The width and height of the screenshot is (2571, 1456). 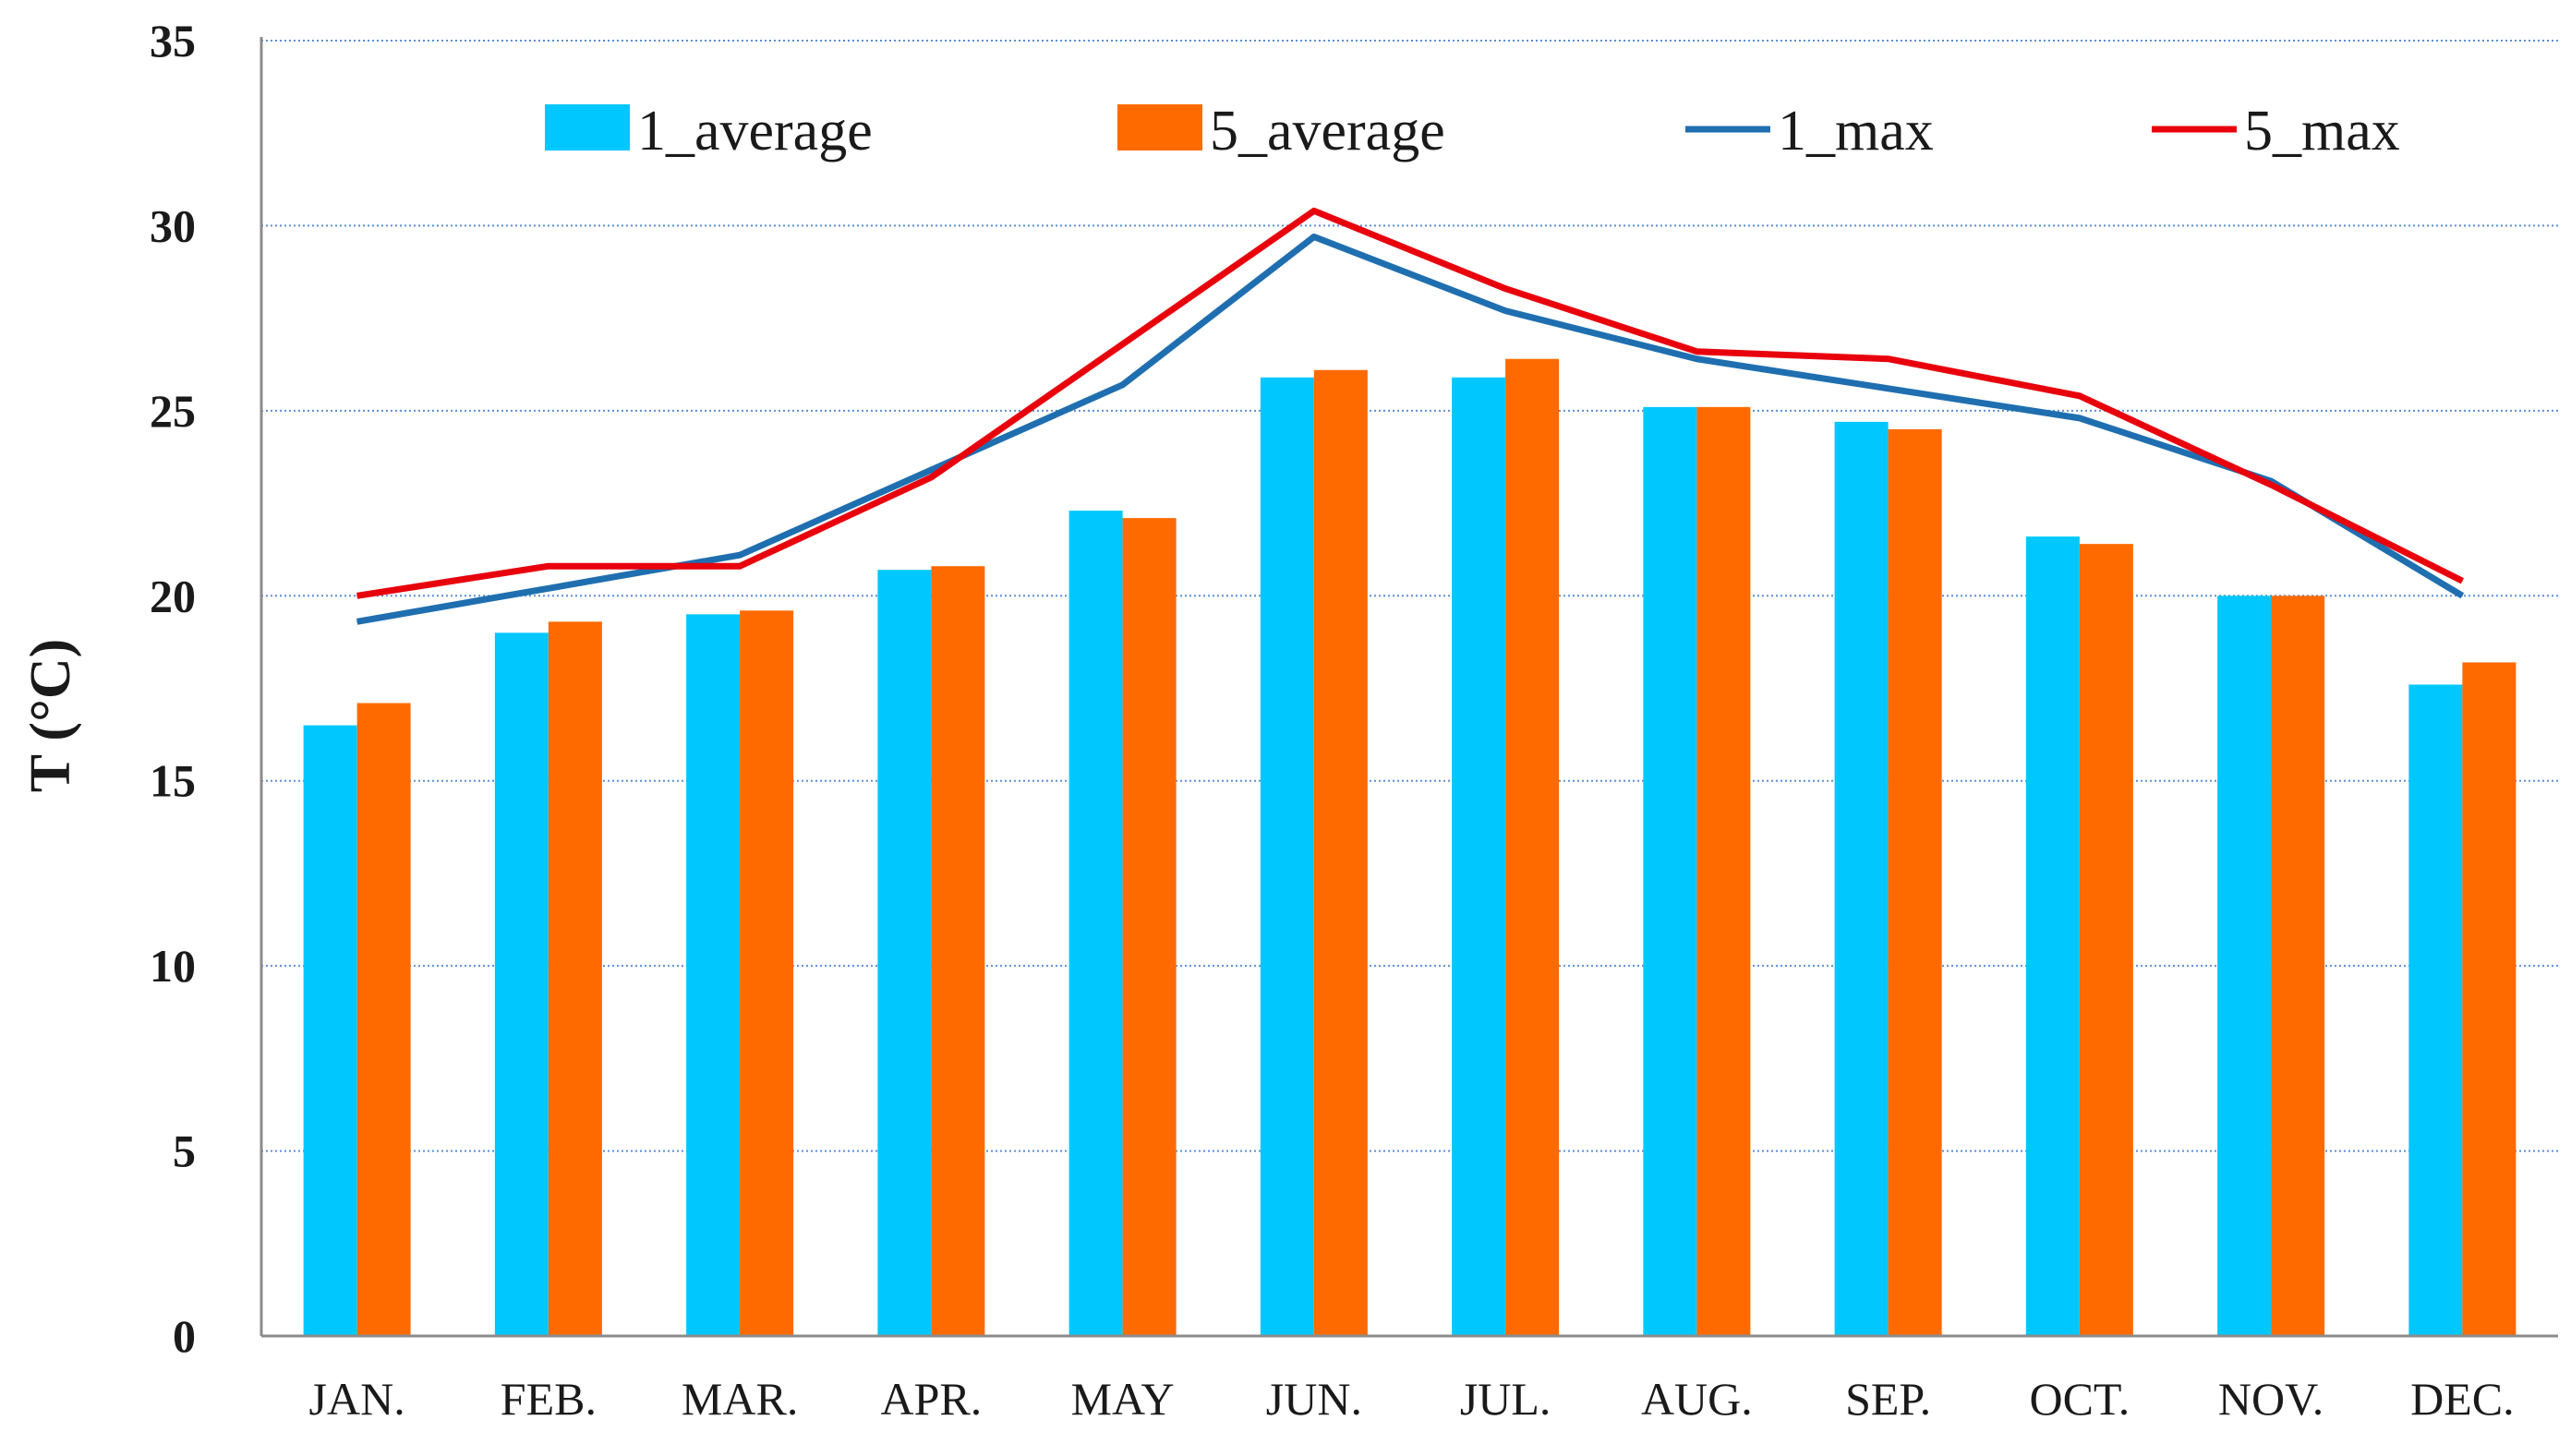 I want to click on legend-swatch-5_average, so click(x=1159, y=127).